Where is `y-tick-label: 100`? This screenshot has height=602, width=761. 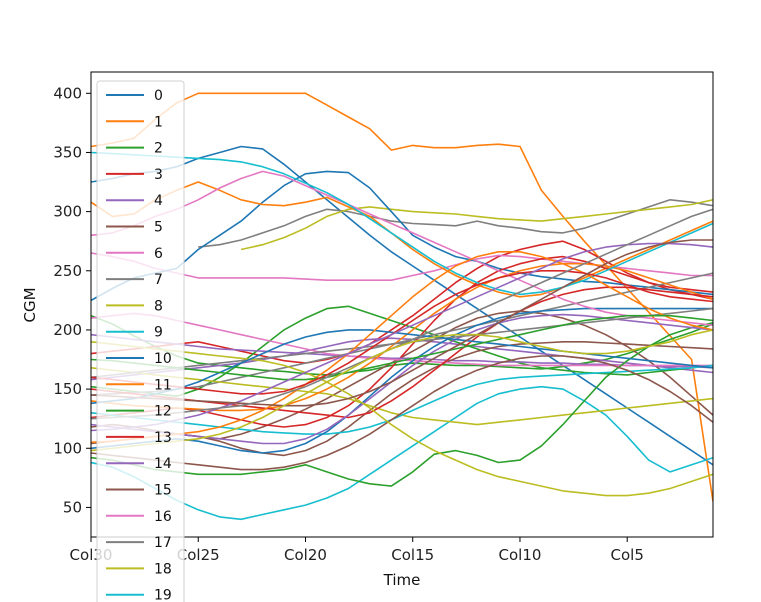 y-tick-label: 100 is located at coordinates (67, 448).